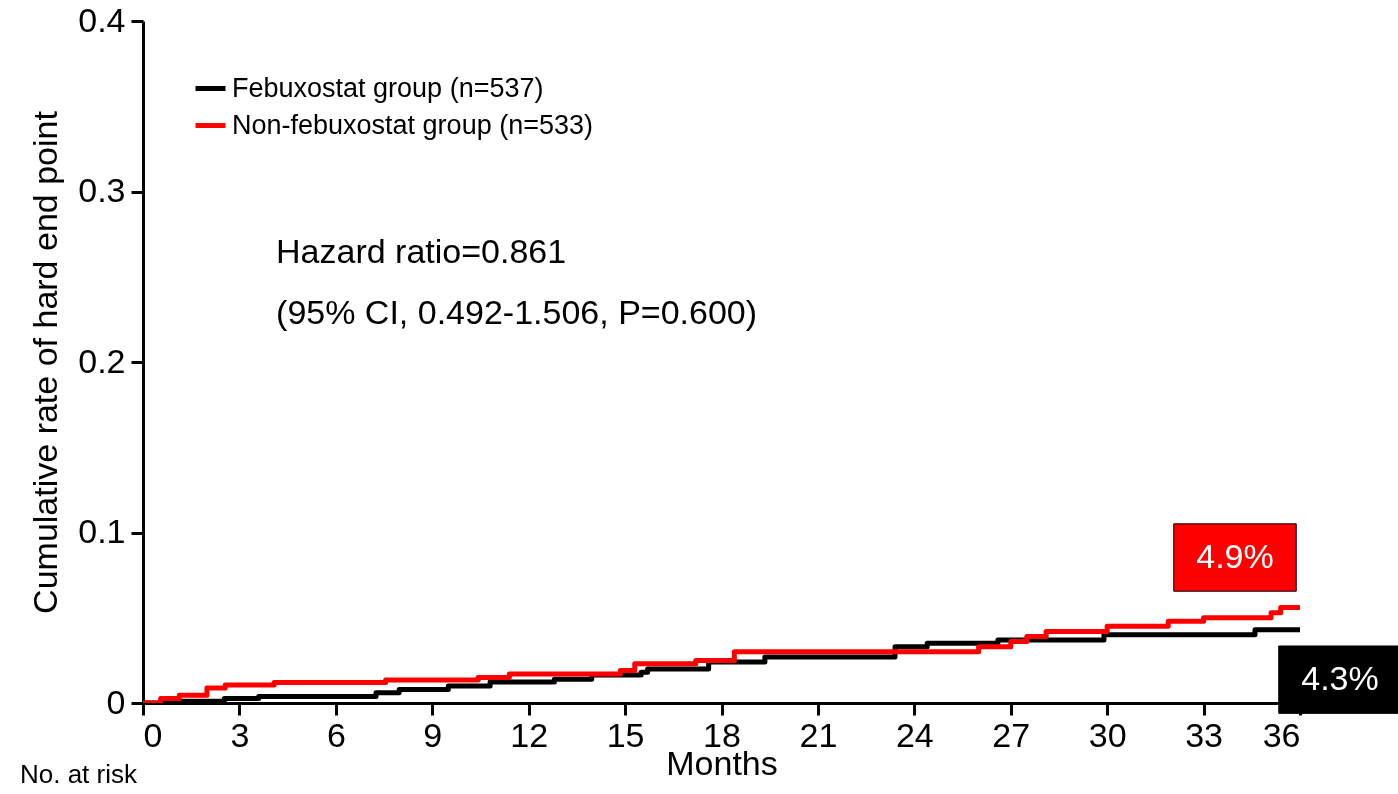 The image size is (1398, 794). What do you see at coordinates (102, 19) in the screenshot?
I see `y-tick-label: 0.4` at bounding box center [102, 19].